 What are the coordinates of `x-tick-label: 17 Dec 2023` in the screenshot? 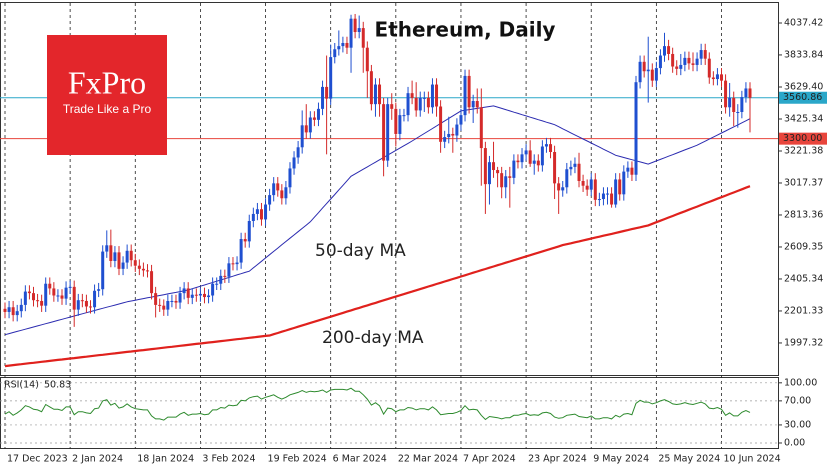 It's located at (37, 459).